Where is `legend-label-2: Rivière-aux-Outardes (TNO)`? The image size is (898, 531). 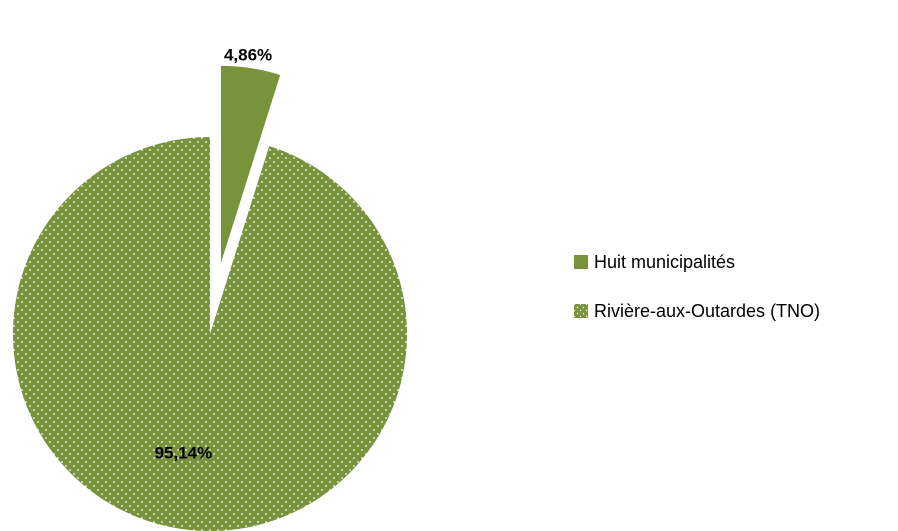
legend-label-2: Rivière-aux-Outardes (TNO) is located at coordinates (707, 311).